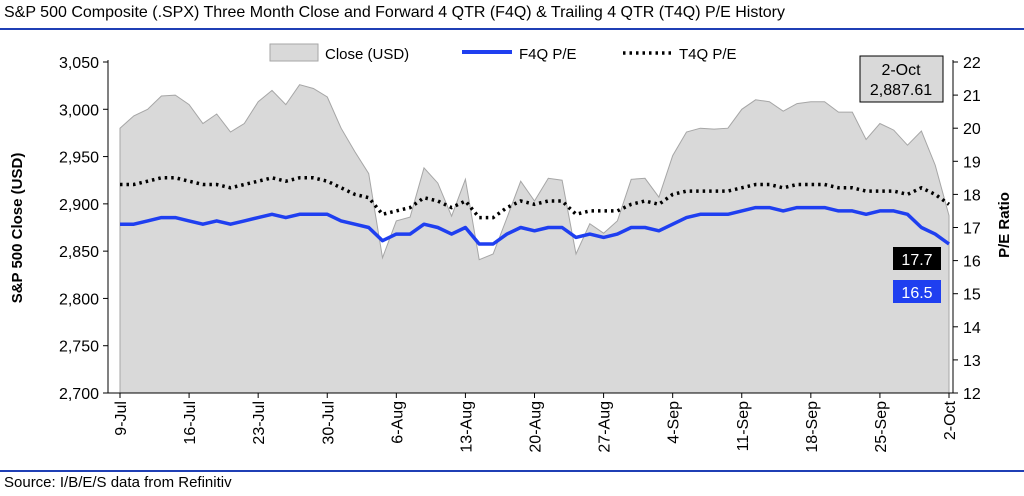 The height and width of the screenshot is (496, 1024). What do you see at coordinates (17, 228) in the screenshot?
I see `y-axis-left-label: S&P 500 Close (USD)` at bounding box center [17, 228].